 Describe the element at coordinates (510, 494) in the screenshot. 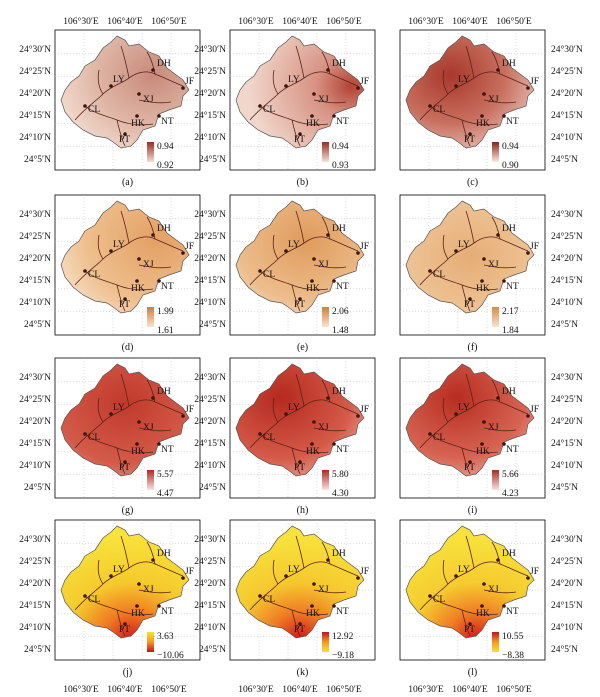

I see `legend-min-label: 4.23` at that location.